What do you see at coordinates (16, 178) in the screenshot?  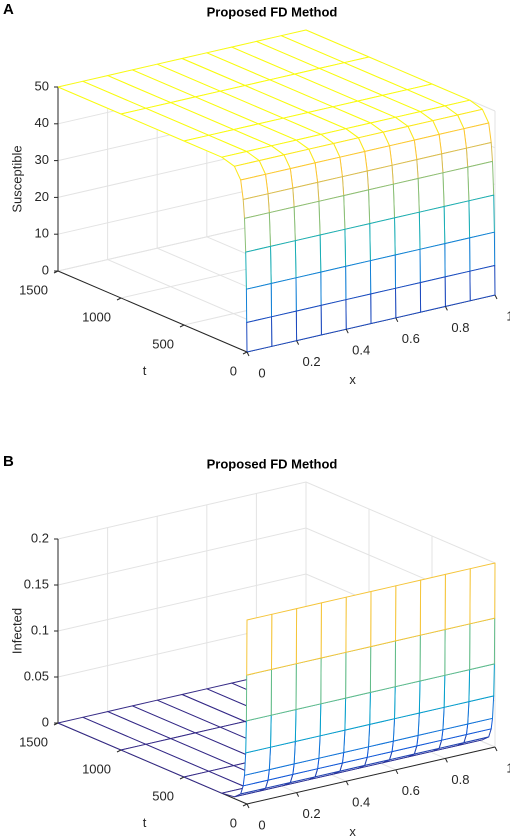 I see `z-axis-label: Susceptible` at bounding box center [16, 178].